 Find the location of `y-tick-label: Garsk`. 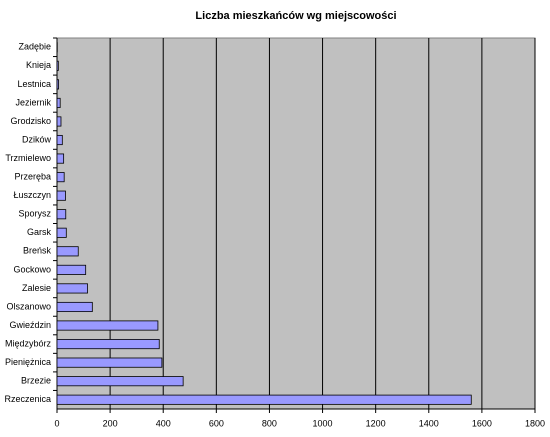

y-tick-label: Garsk is located at coordinates (39, 232).